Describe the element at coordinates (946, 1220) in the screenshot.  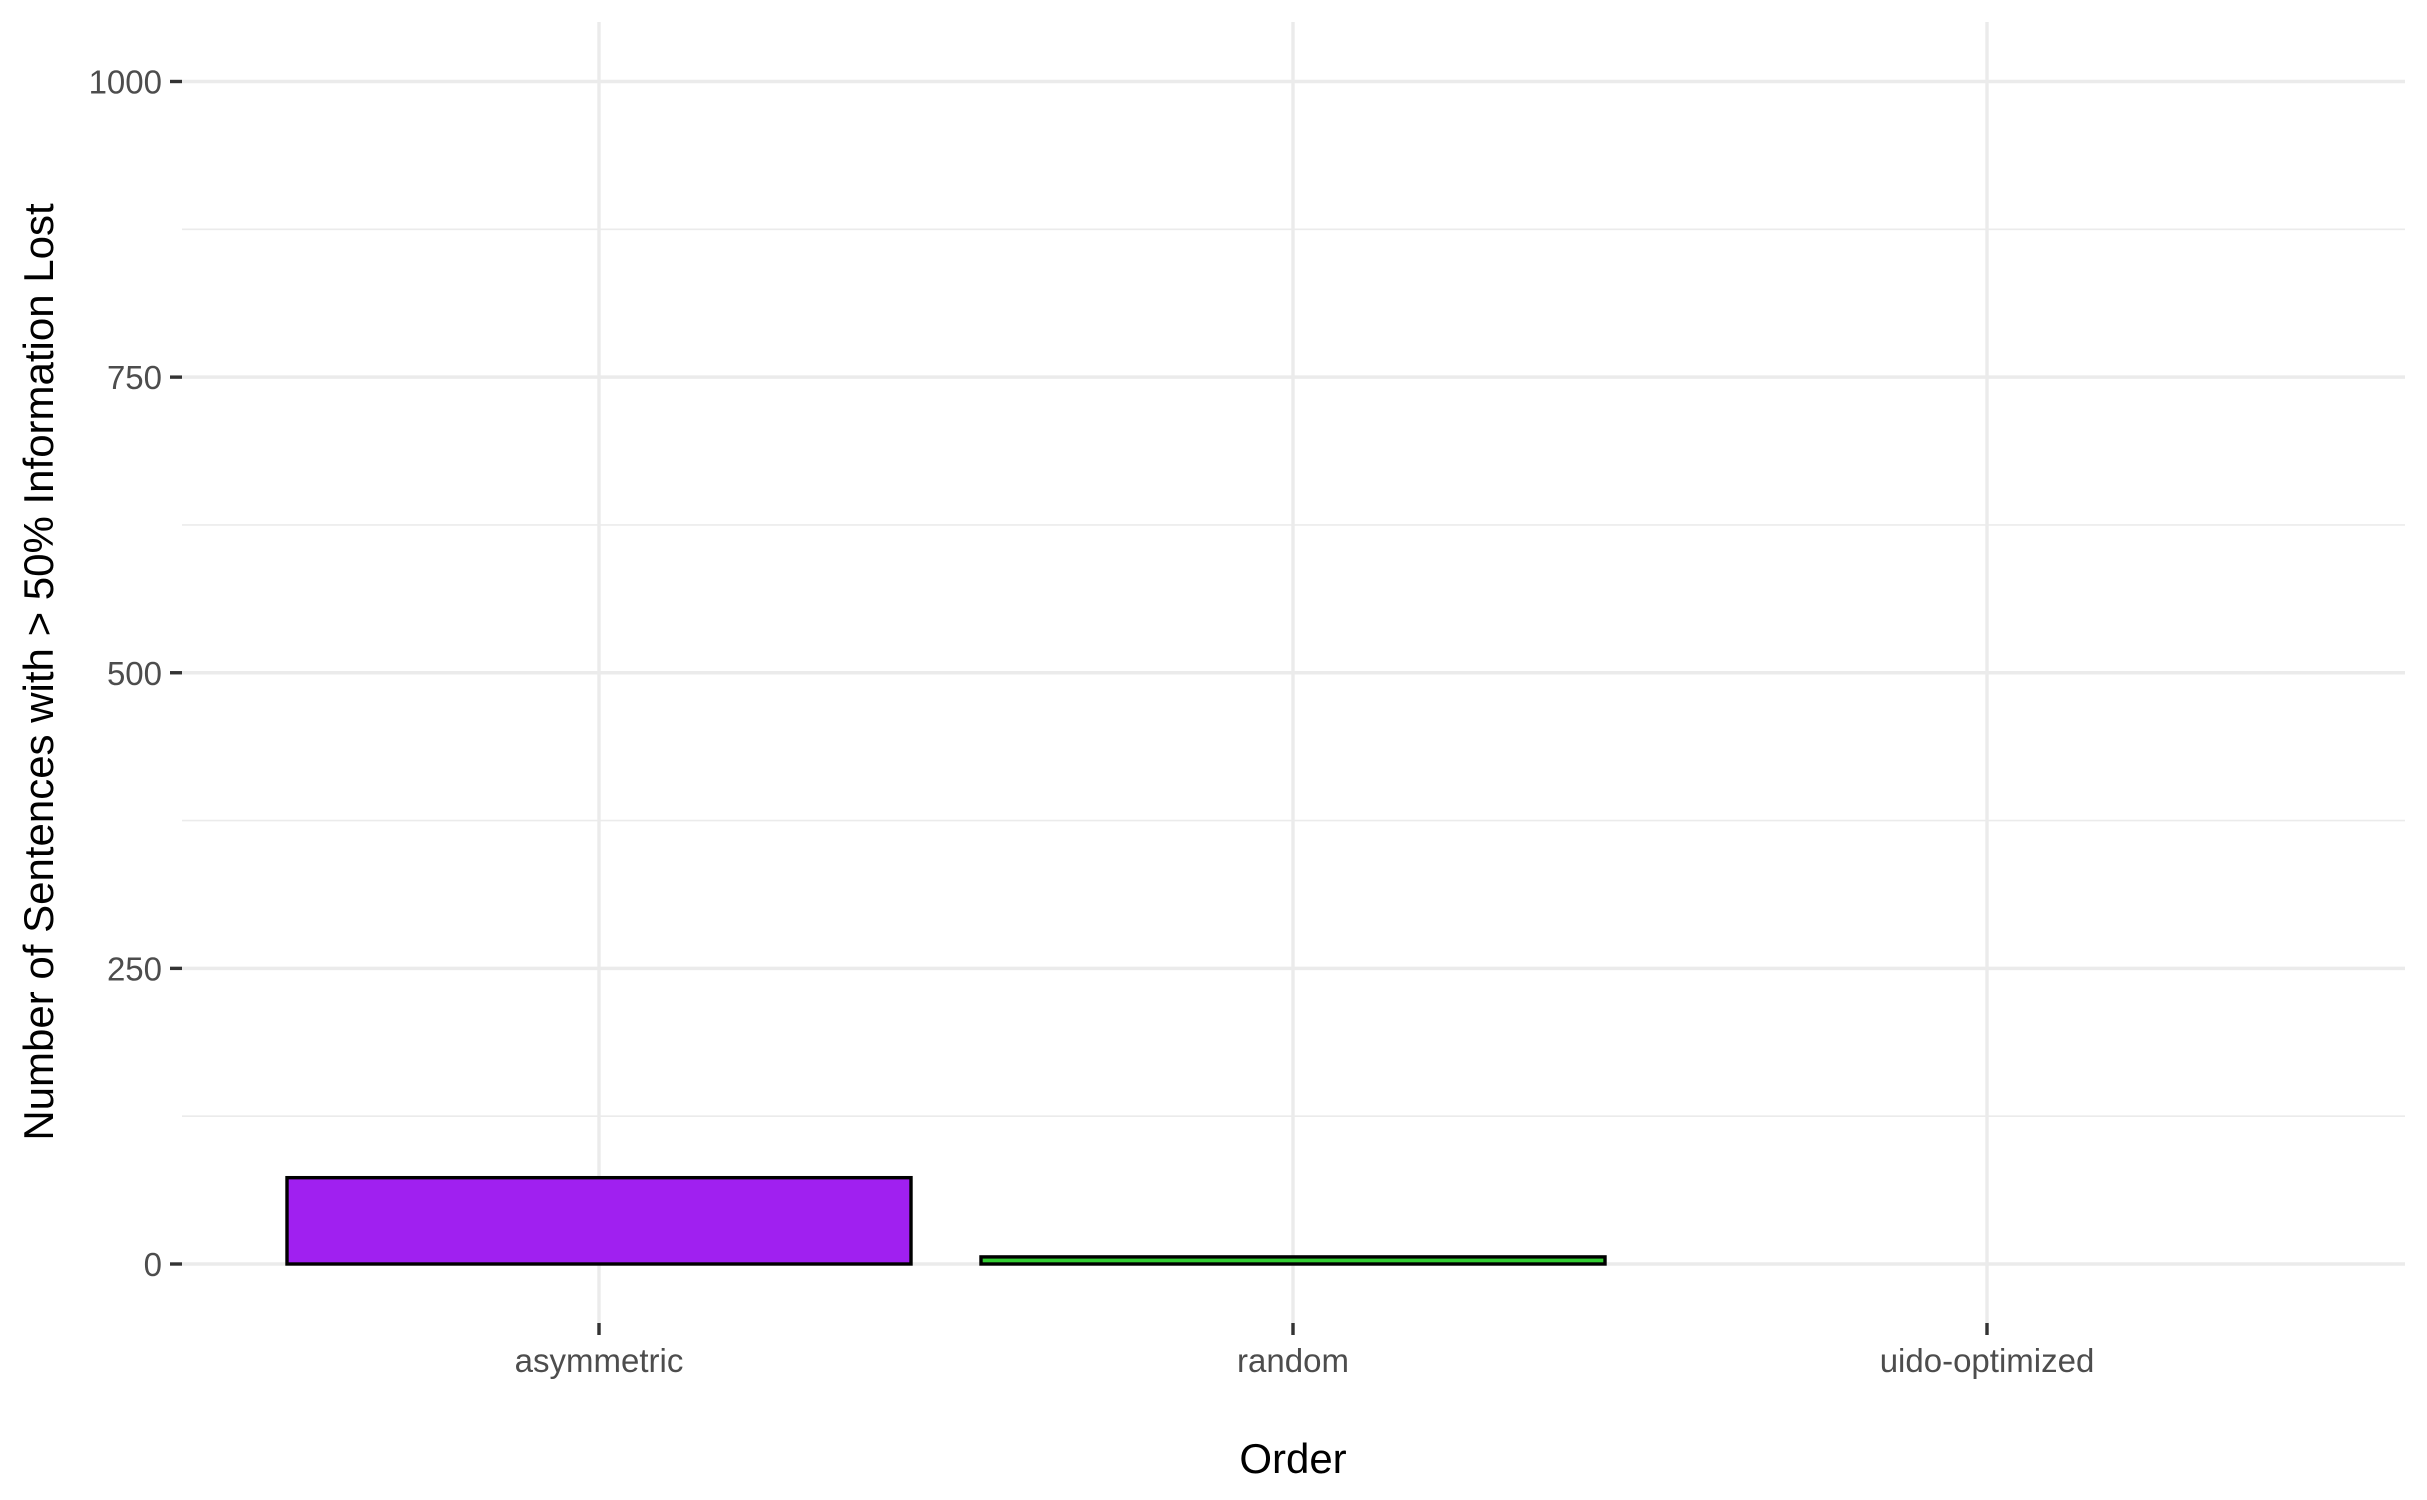
I see `bars` at that location.